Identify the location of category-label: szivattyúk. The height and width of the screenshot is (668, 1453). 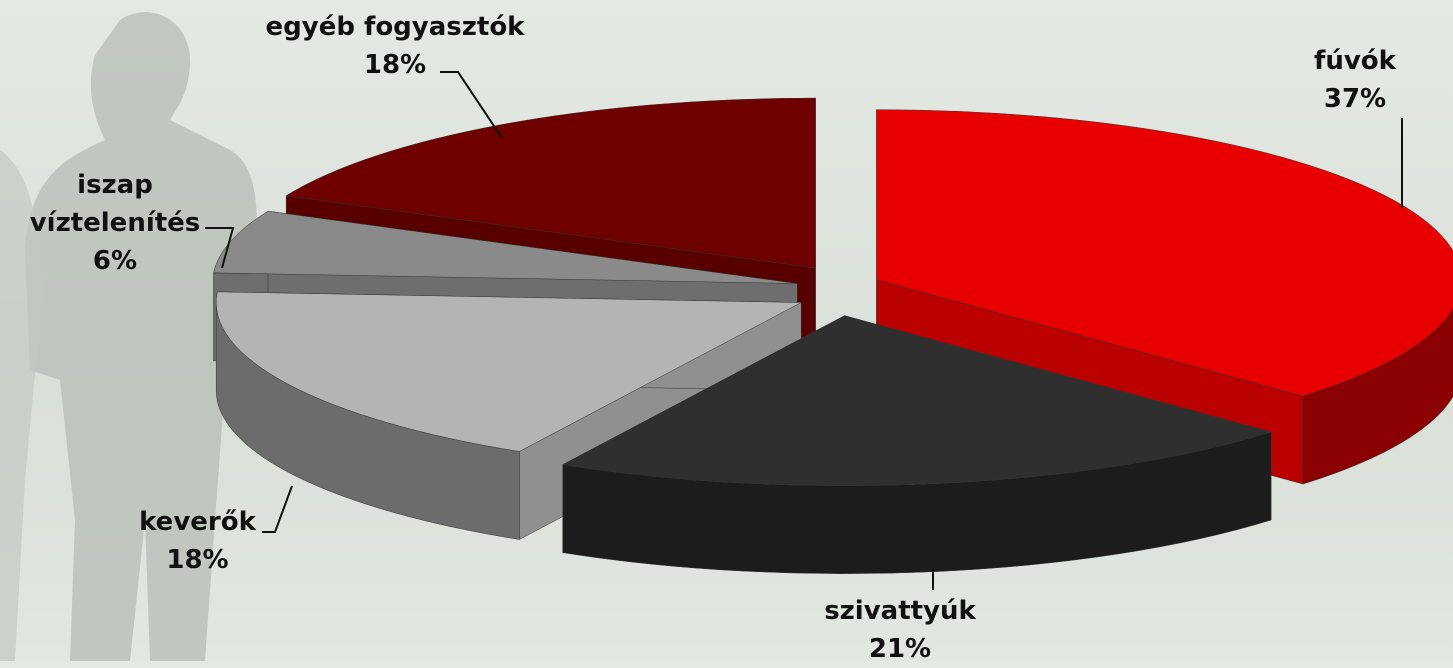
(900, 611).